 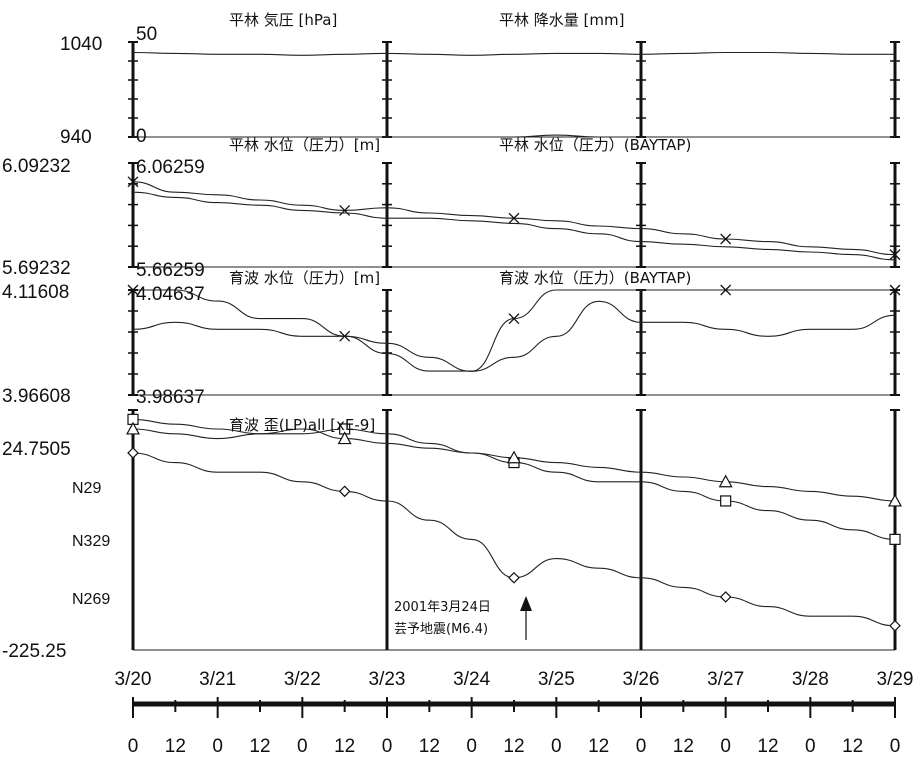 I want to click on date-tick-label: 3/22, so click(x=302, y=679).